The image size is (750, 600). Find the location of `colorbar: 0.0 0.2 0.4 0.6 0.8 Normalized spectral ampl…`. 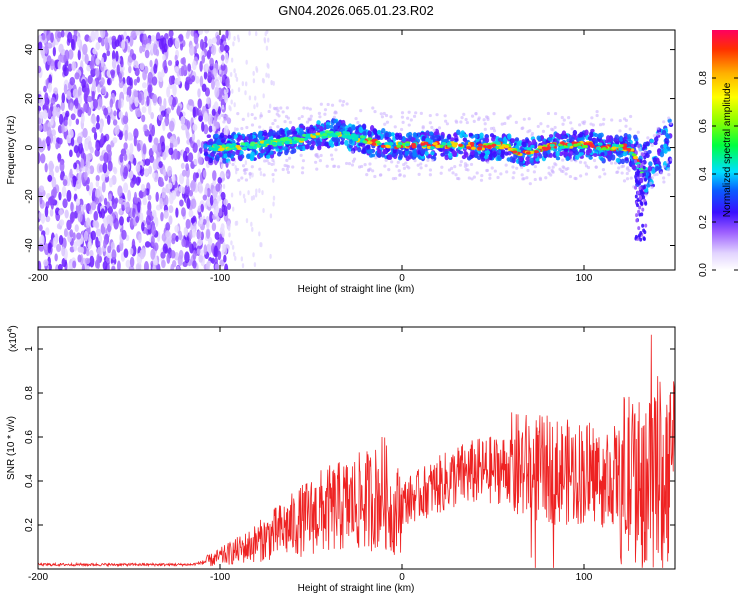

colorbar: 0.0 0.2 0.4 0.6 0.8 Normalized spectral ampl… is located at coordinates (718, 153).